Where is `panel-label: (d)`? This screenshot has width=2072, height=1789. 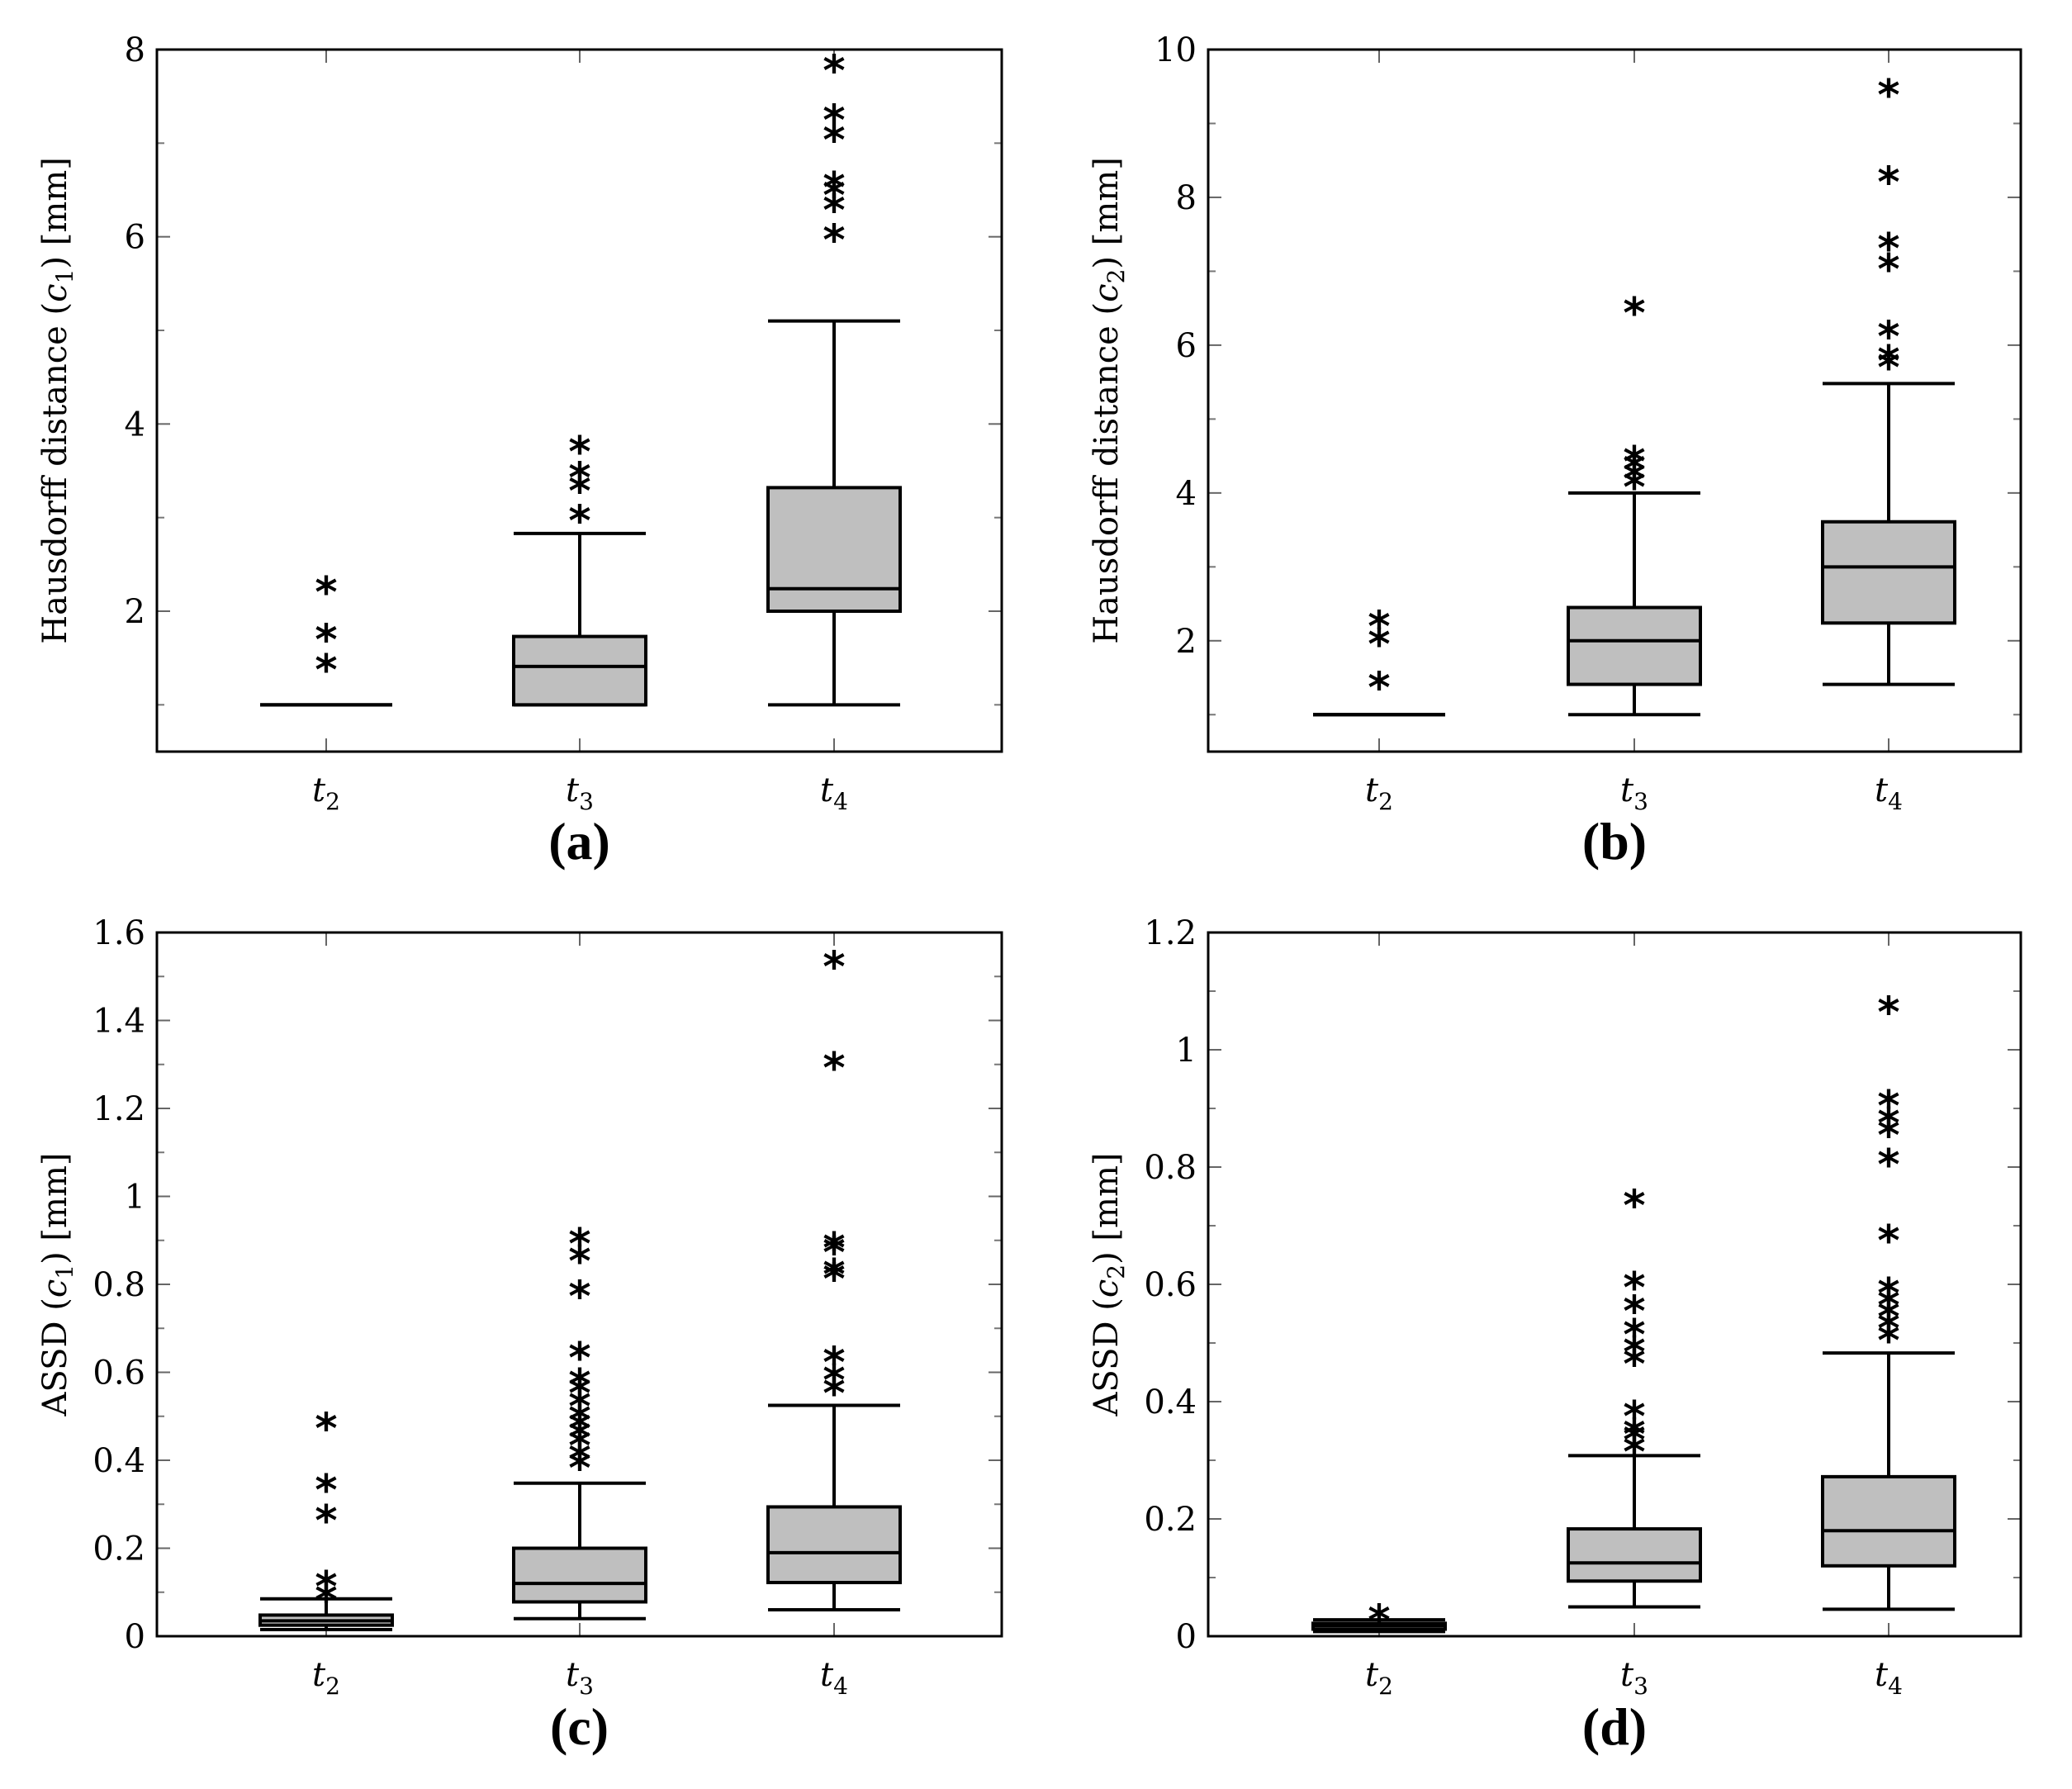 panel-label: (d) is located at coordinates (1614, 1726).